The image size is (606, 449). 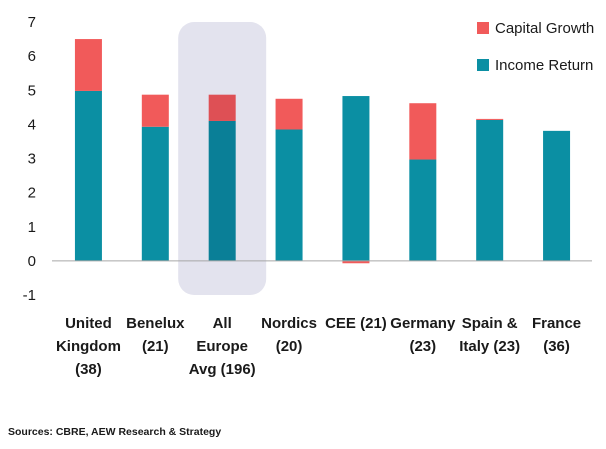 What do you see at coordinates (544, 65) in the screenshot?
I see `legend-label: Income Return` at bounding box center [544, 65].